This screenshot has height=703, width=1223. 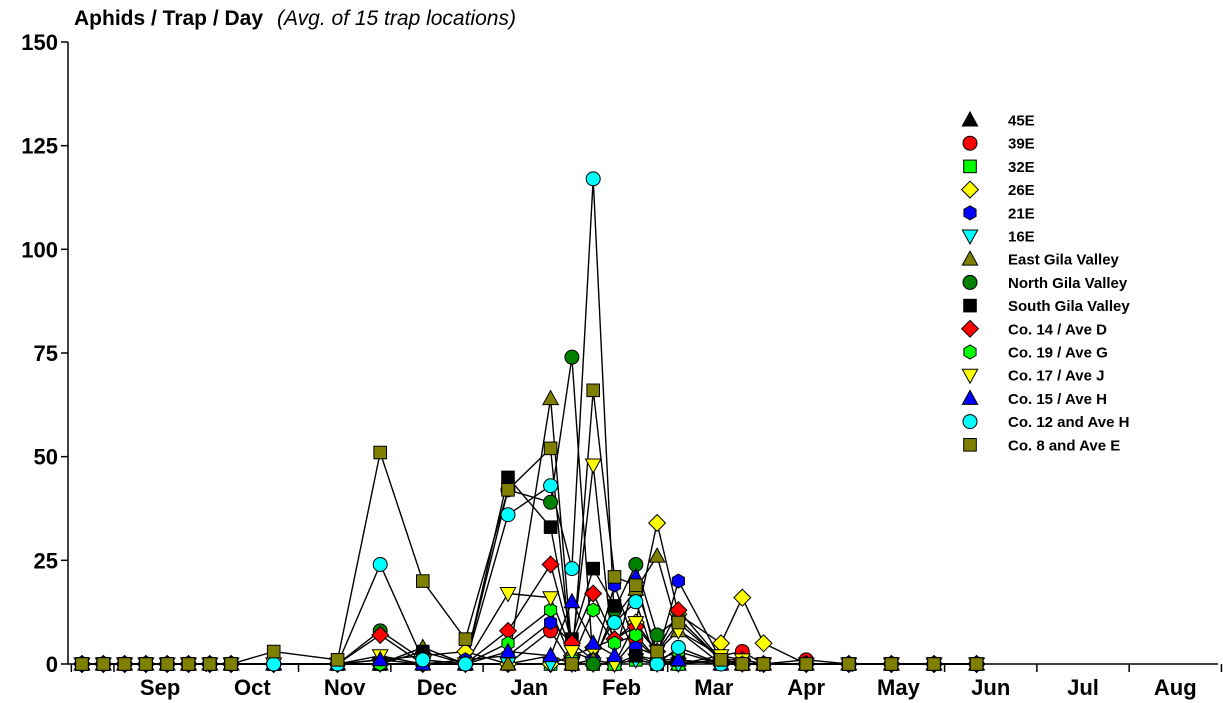 I want to click on legend-item: East Gila Valley, so click(x=1040, y=259).